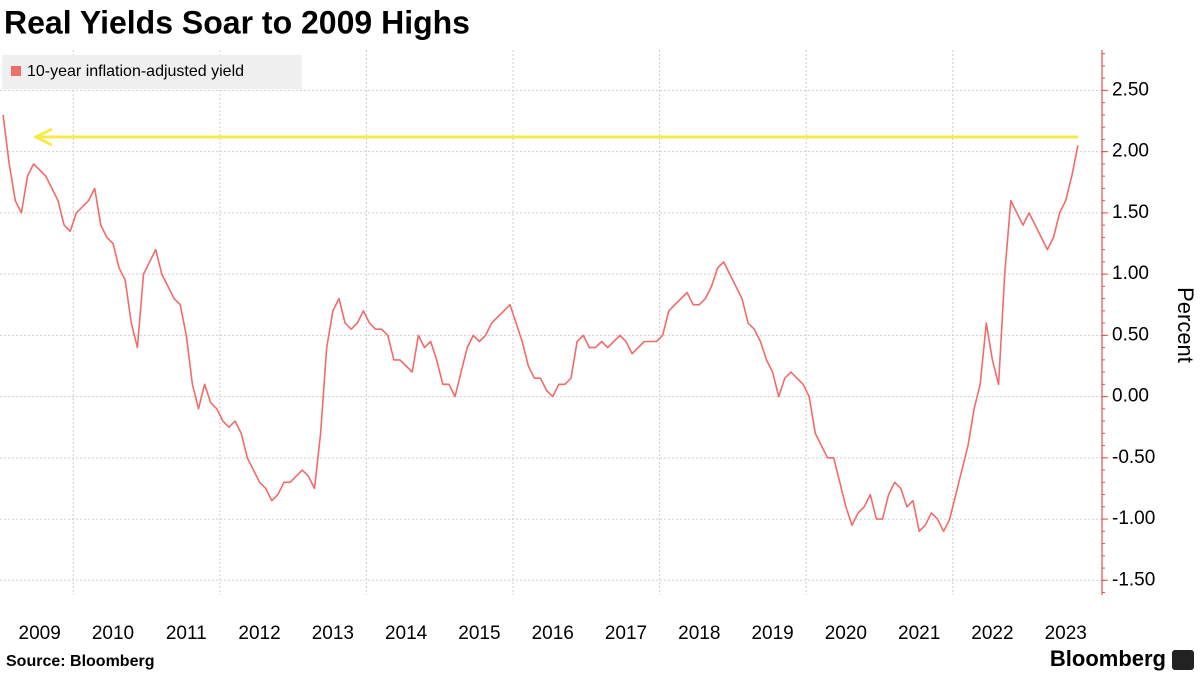  Describe the element at coordinates (772, 633) in the screenshot. I see `x-tick-label: 2019` at that location.